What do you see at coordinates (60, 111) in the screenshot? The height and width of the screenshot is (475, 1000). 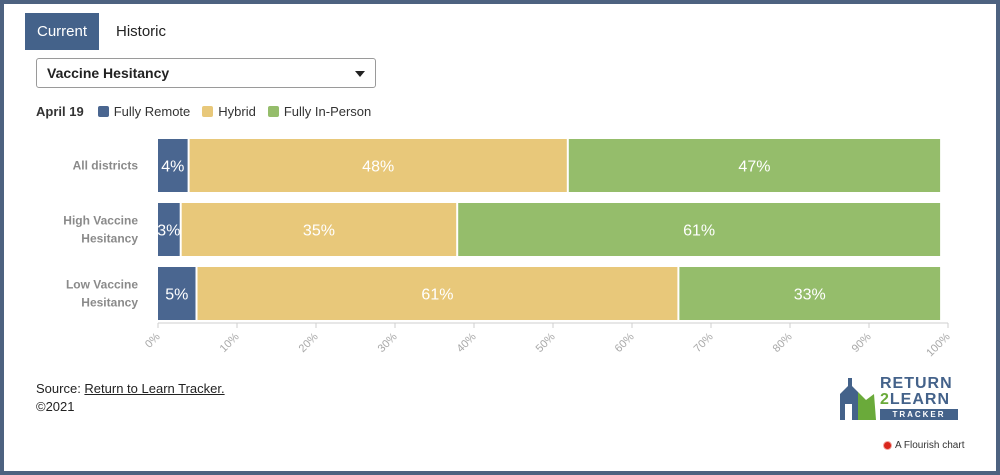 I see `legend-period: April 19` at bounding box center [60, 111].